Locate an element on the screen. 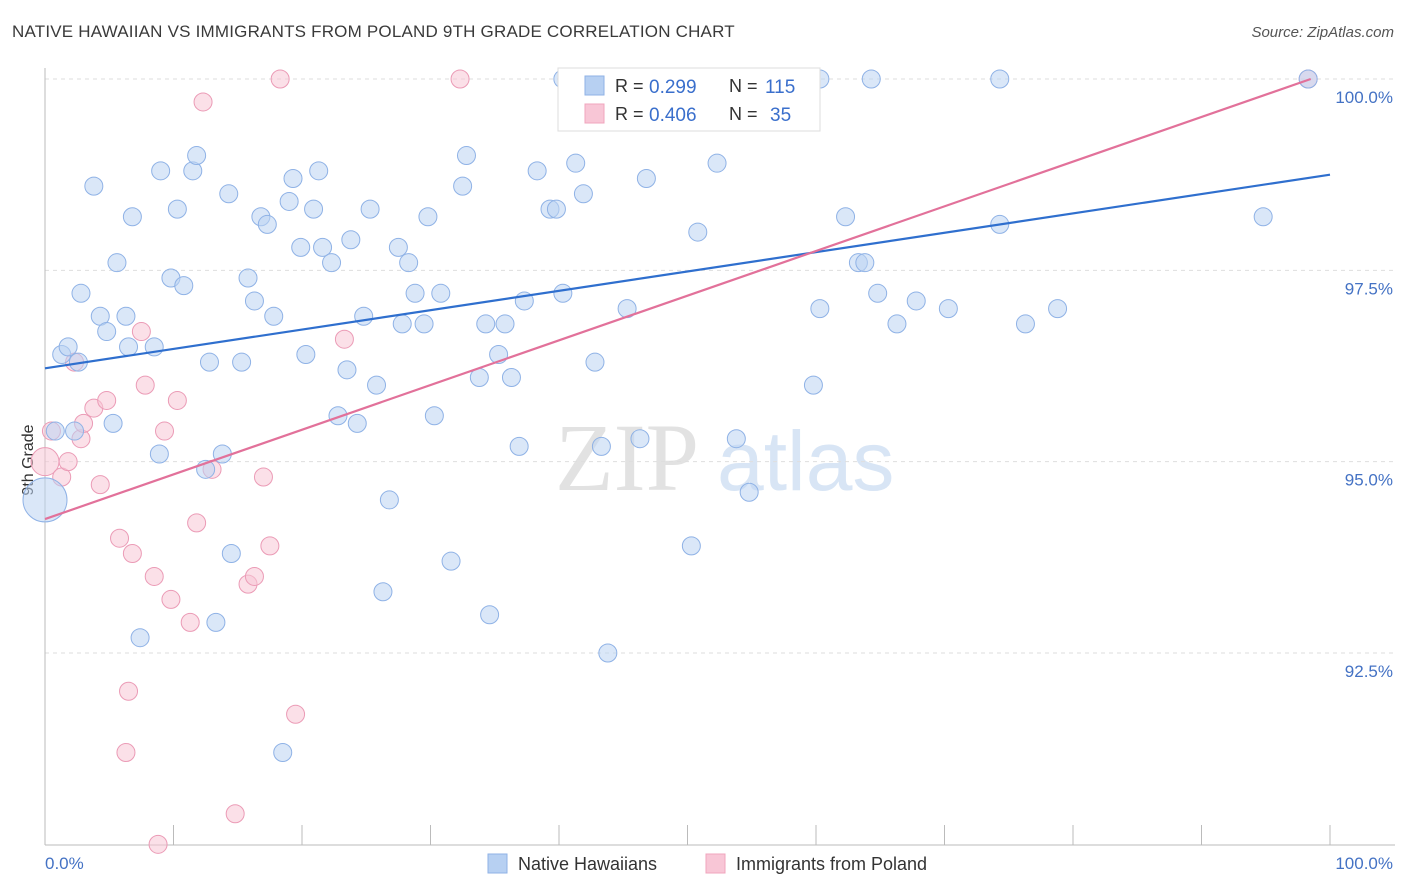 The height and width of the screenshot is (892, 1406). y-tick-label: 100.0% is located at coordinates (1364, 97).